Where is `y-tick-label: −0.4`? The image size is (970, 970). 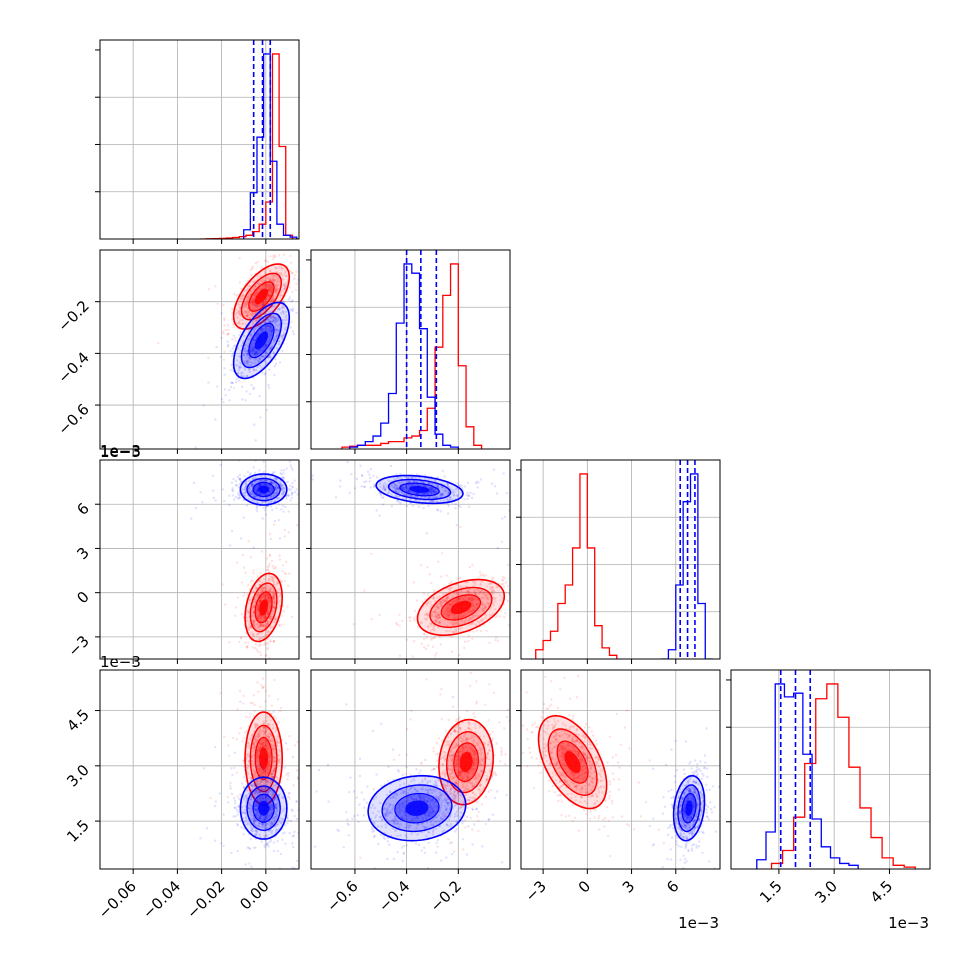 y-tick-label: −0.4 is located at coordinates (73, 367).